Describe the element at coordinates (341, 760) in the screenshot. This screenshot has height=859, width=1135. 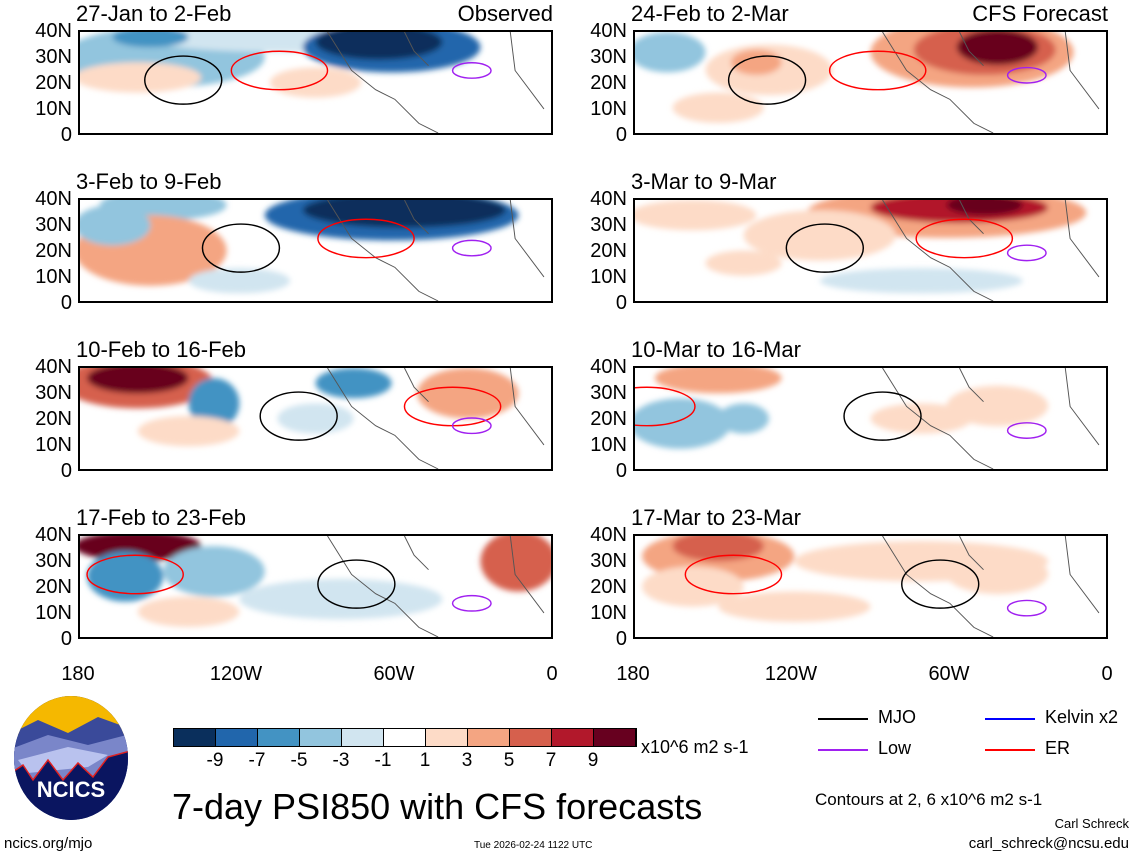
I see `colorbar-tick-label: -3` at that location.